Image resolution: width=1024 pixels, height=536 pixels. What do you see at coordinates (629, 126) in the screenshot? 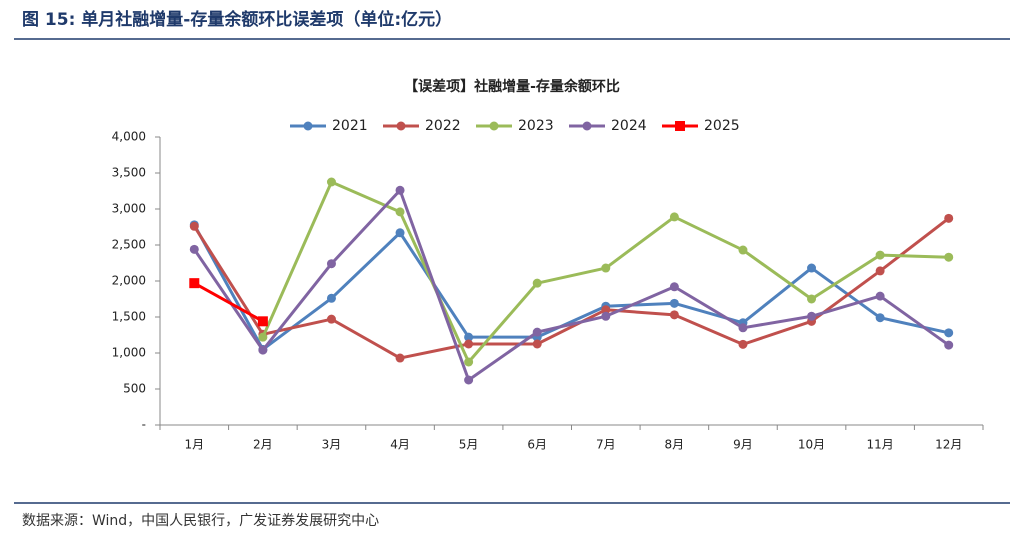
I see `legend-label: 2024` at bounding box center [629, 126].